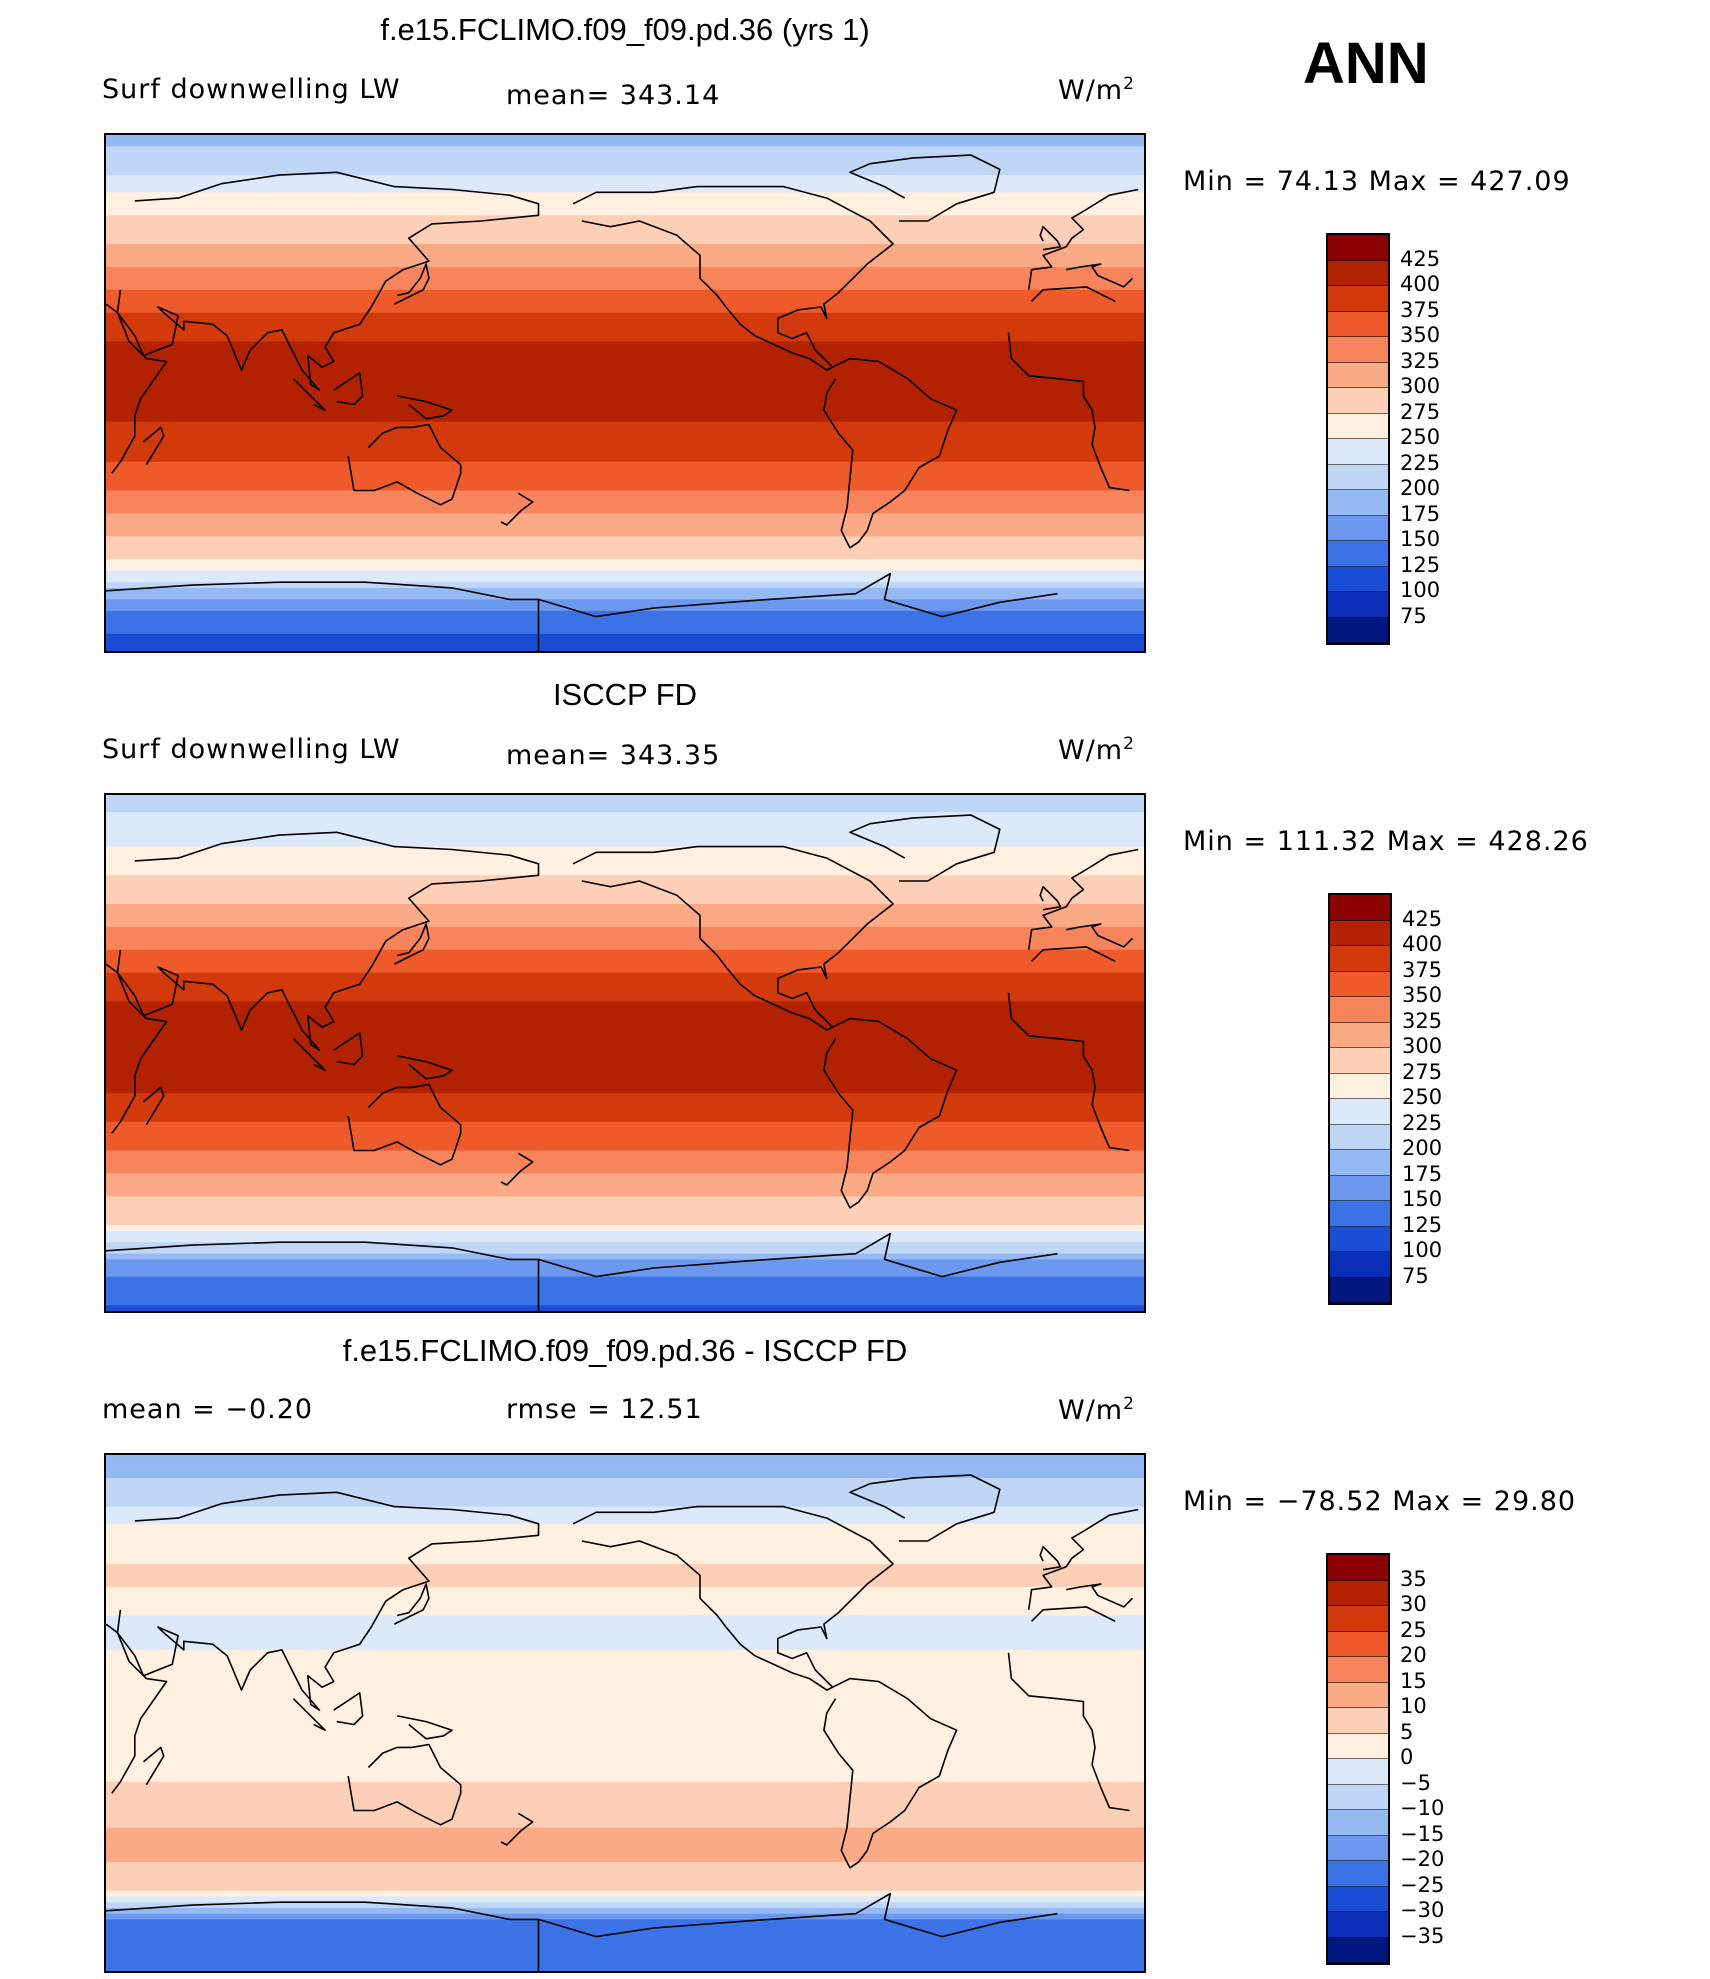 This screenshot has height=1979, width=1710. I want to click on colorbar-tick-label: −20, so click(1422, 1859).